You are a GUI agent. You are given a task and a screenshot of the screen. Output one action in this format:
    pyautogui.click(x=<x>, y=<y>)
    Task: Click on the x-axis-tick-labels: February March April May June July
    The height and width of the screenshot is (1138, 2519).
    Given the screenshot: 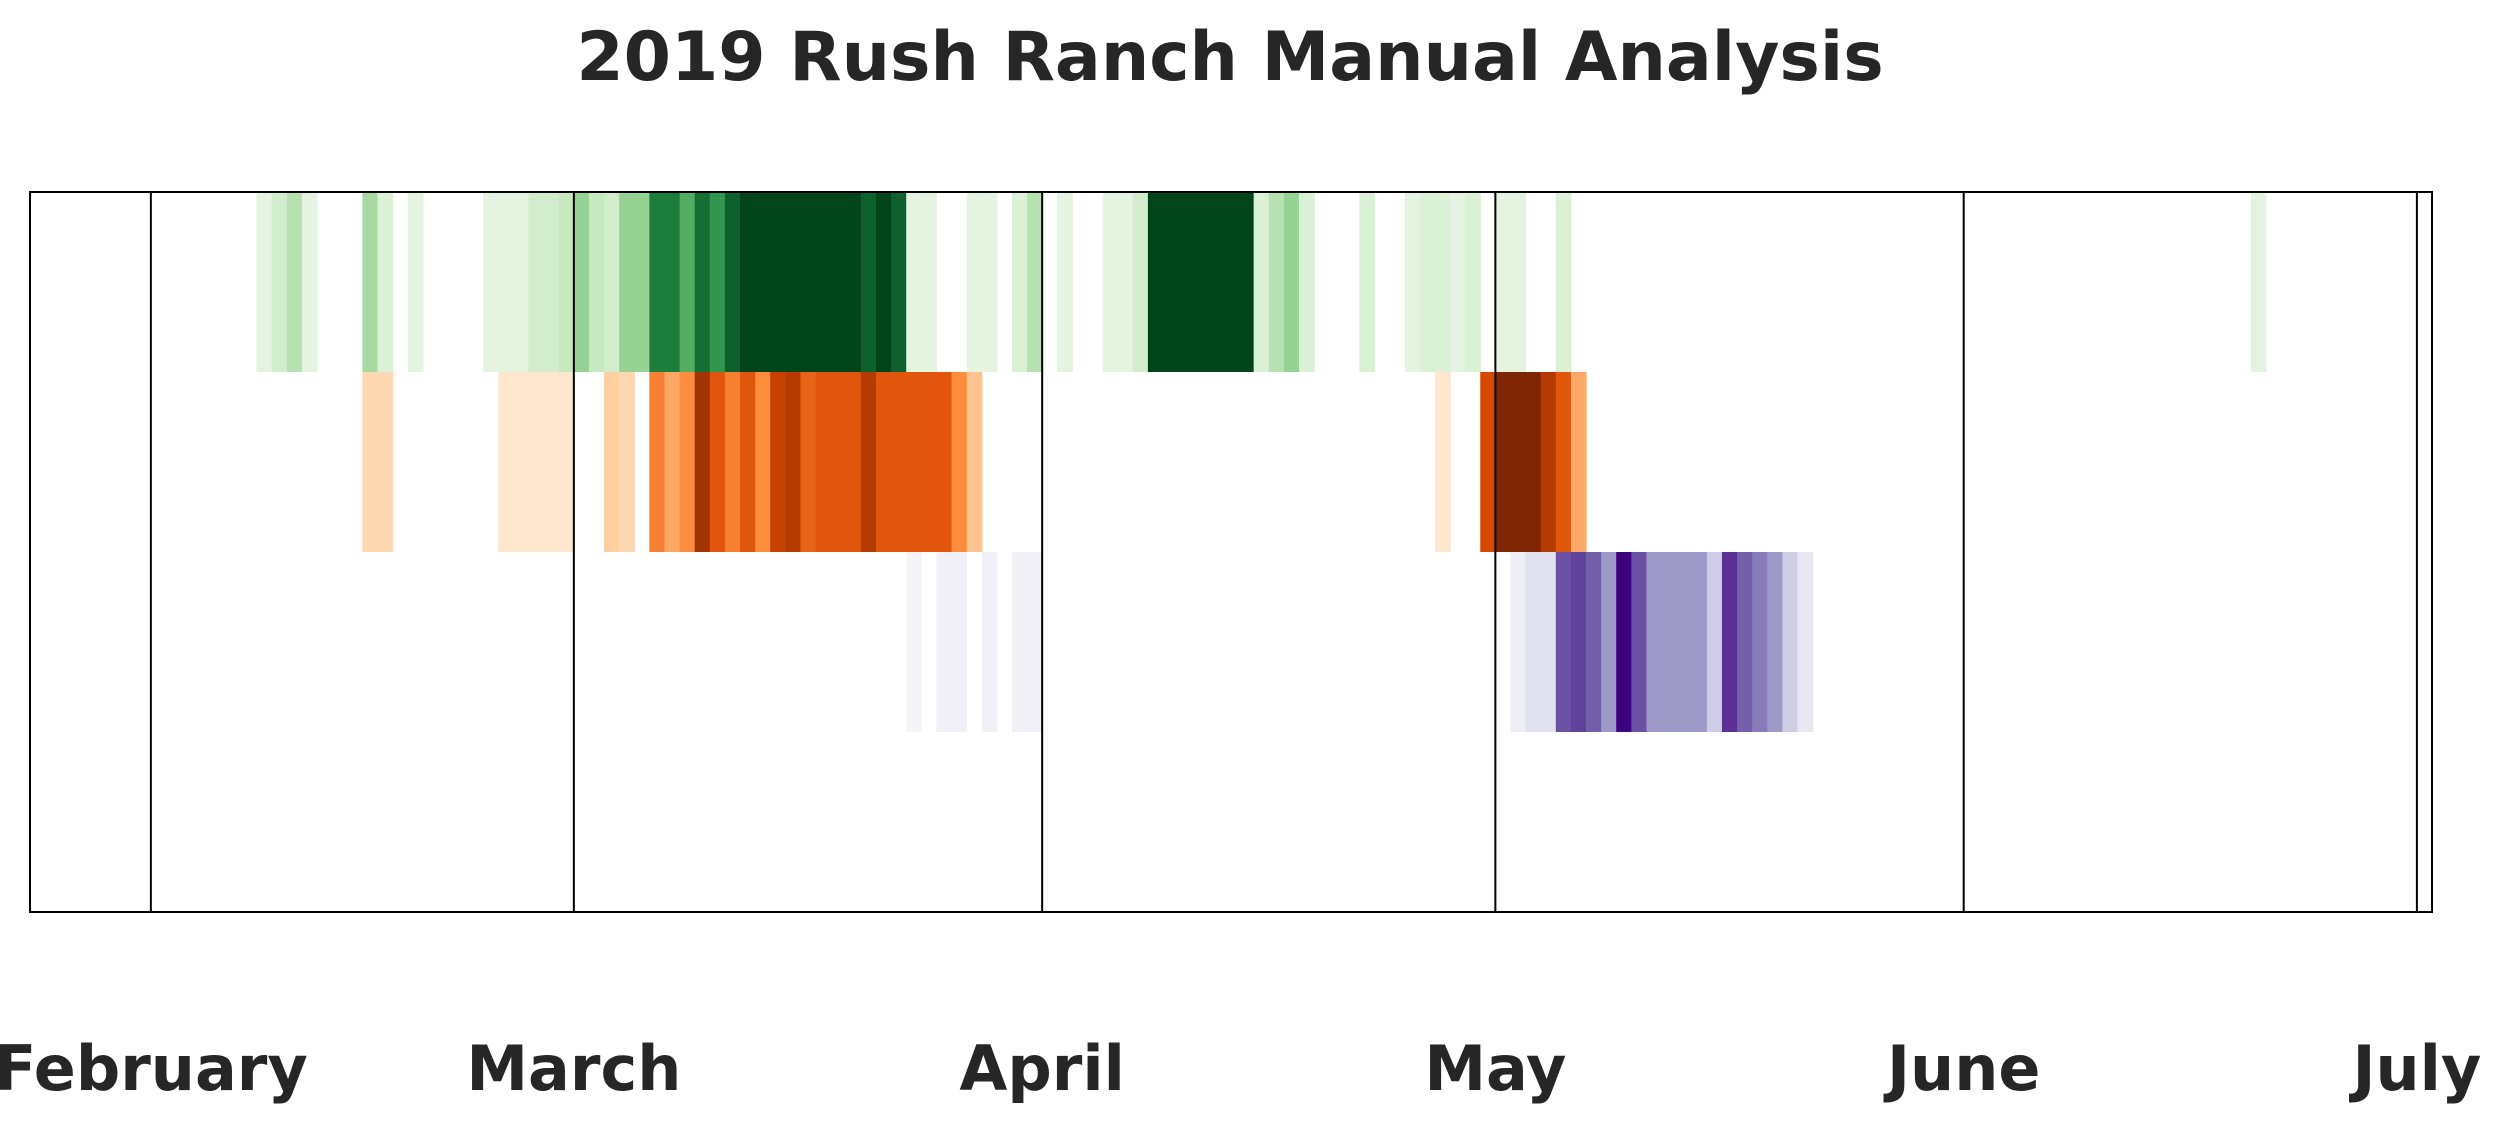 What is the action you would take?
    pyautogui.click(x=1240, y=1068)
    